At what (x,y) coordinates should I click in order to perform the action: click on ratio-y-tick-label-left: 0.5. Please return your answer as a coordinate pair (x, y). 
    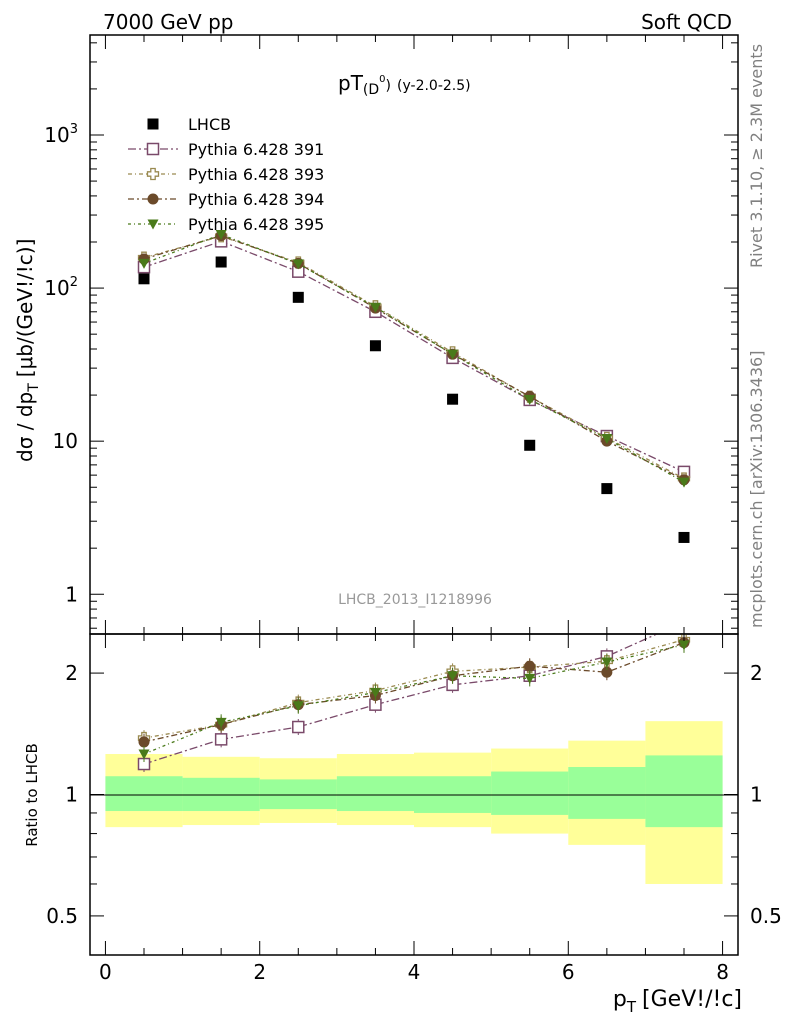
    Looking at the image, I should click on (62, 916).